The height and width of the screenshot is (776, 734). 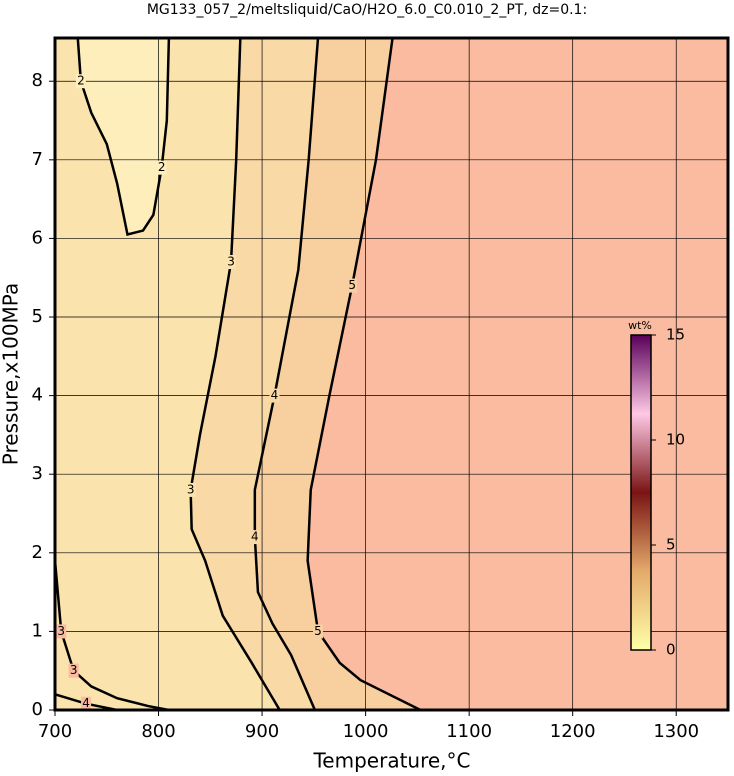 I want to click on y-tick-label: 2, so click(x=37, y=552).